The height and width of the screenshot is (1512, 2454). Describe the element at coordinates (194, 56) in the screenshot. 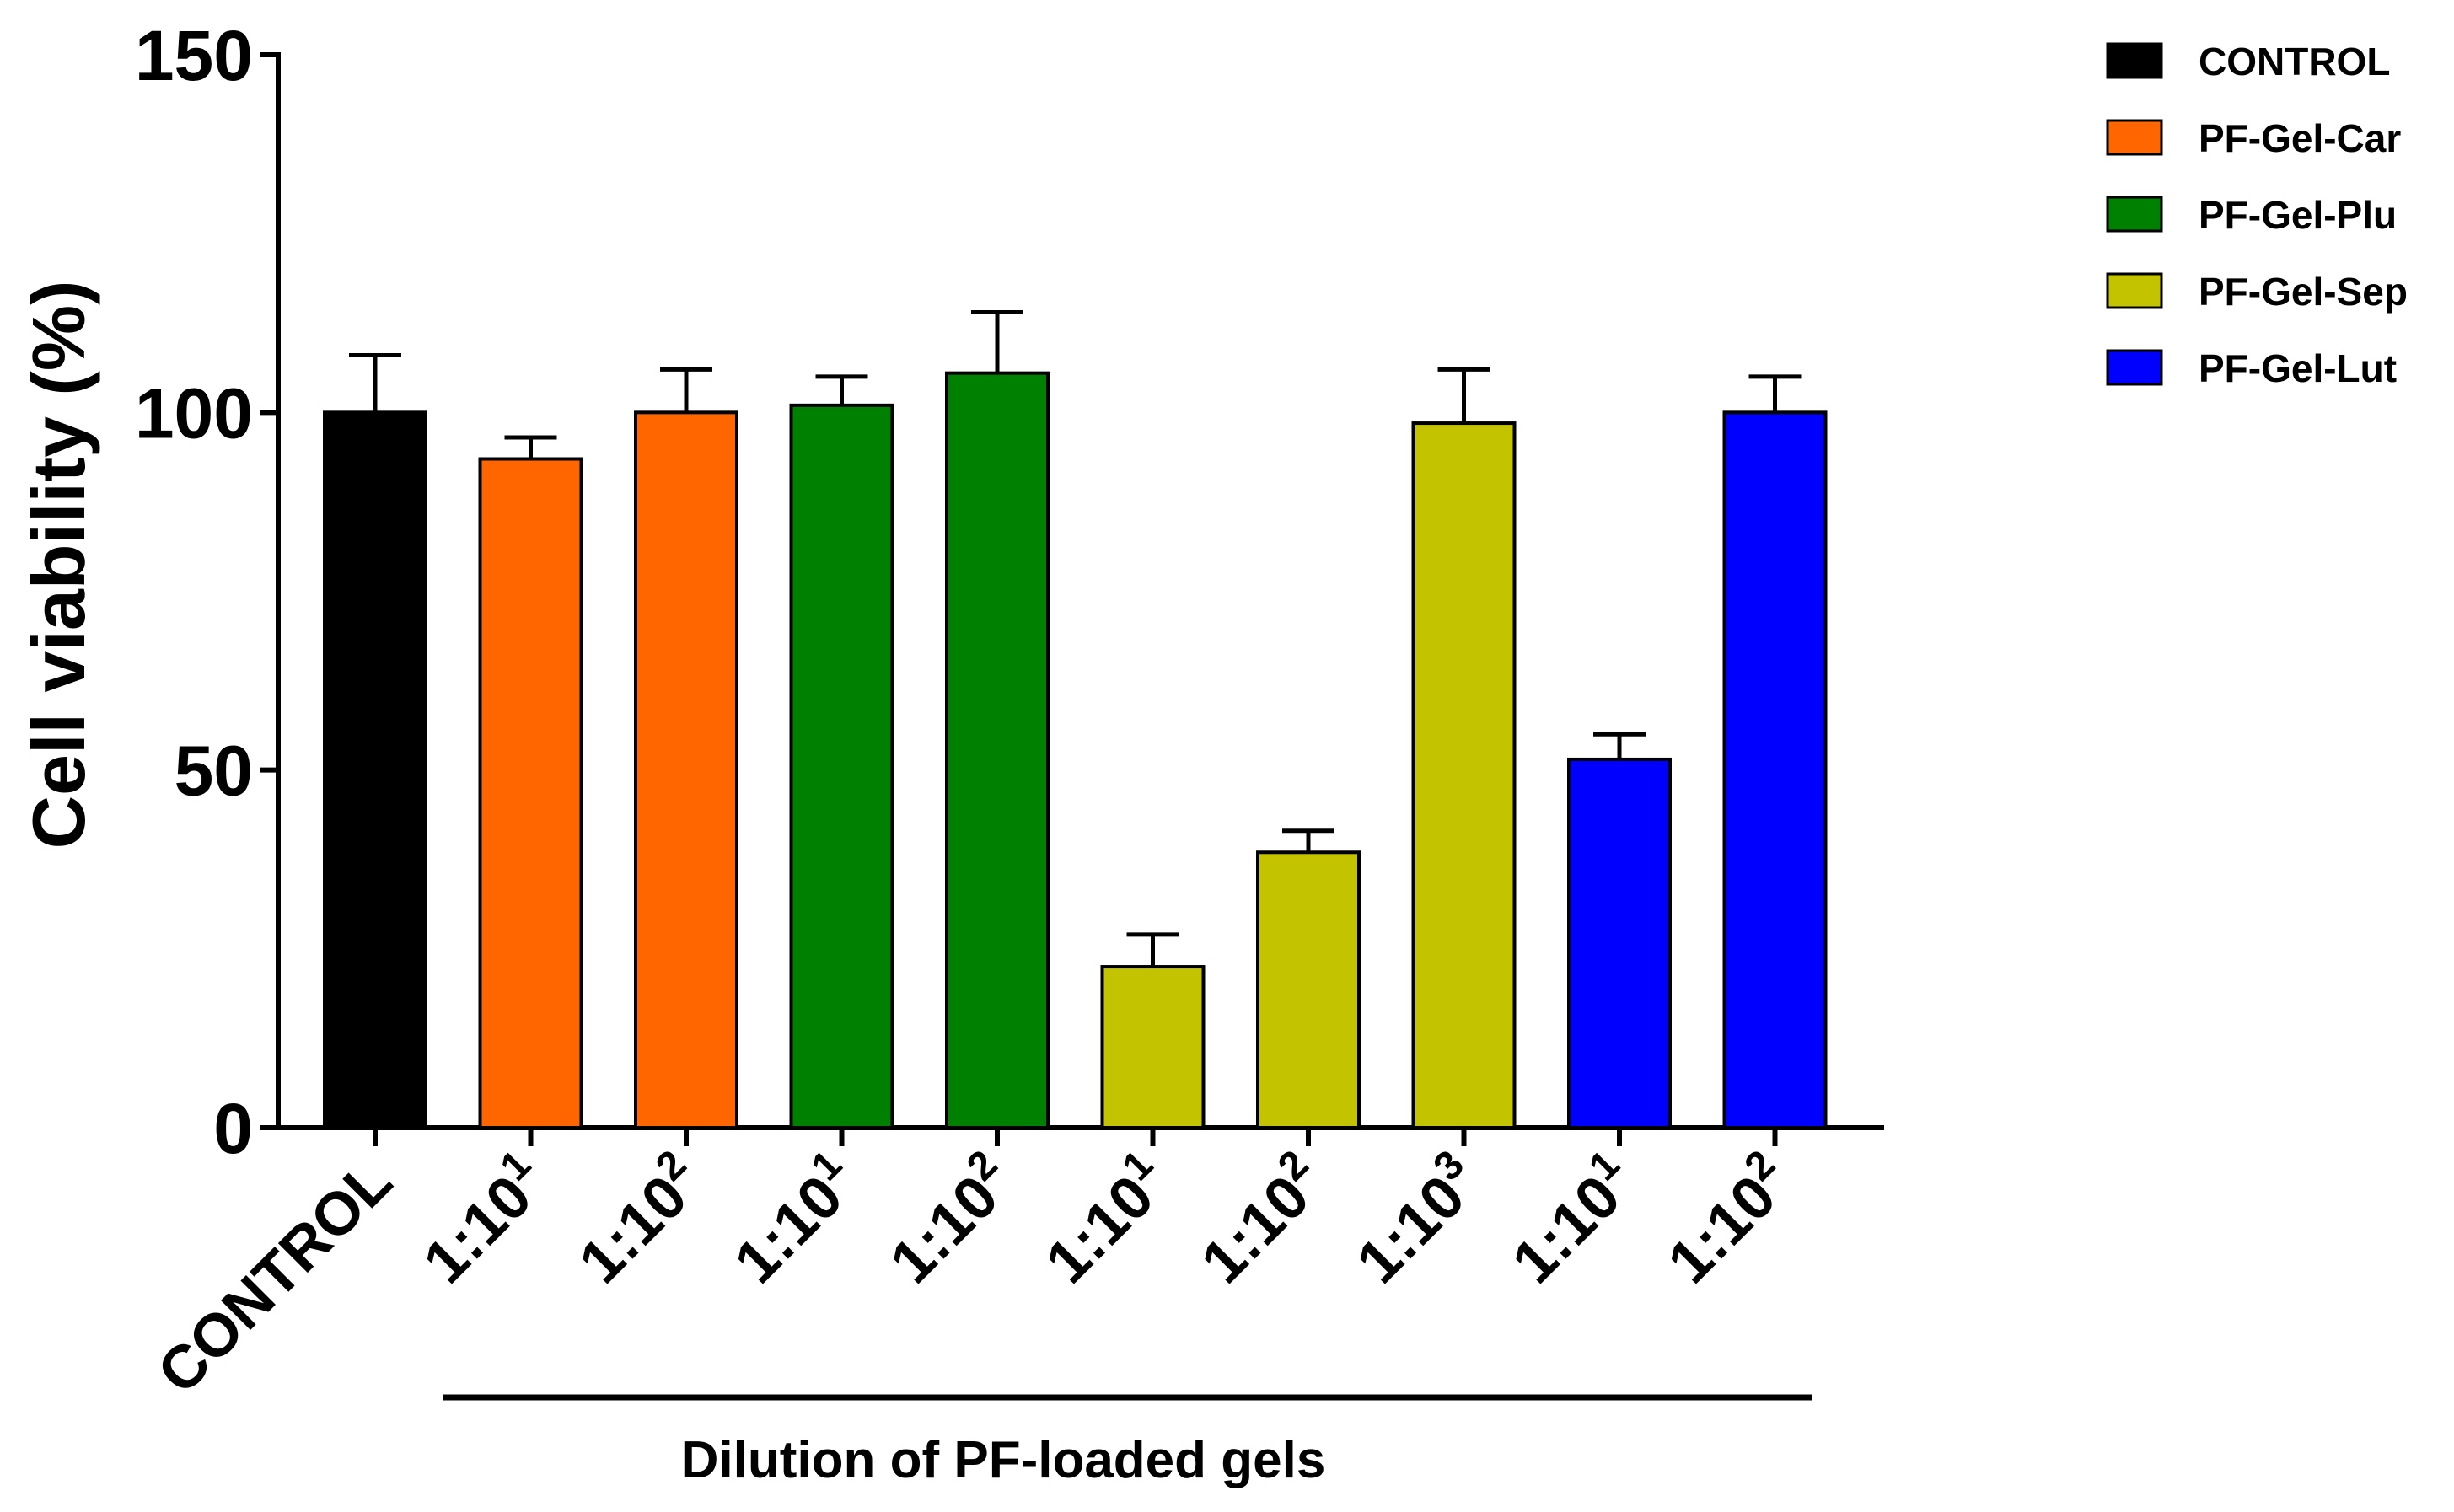

I see `y-tick-label: 150` at that location.